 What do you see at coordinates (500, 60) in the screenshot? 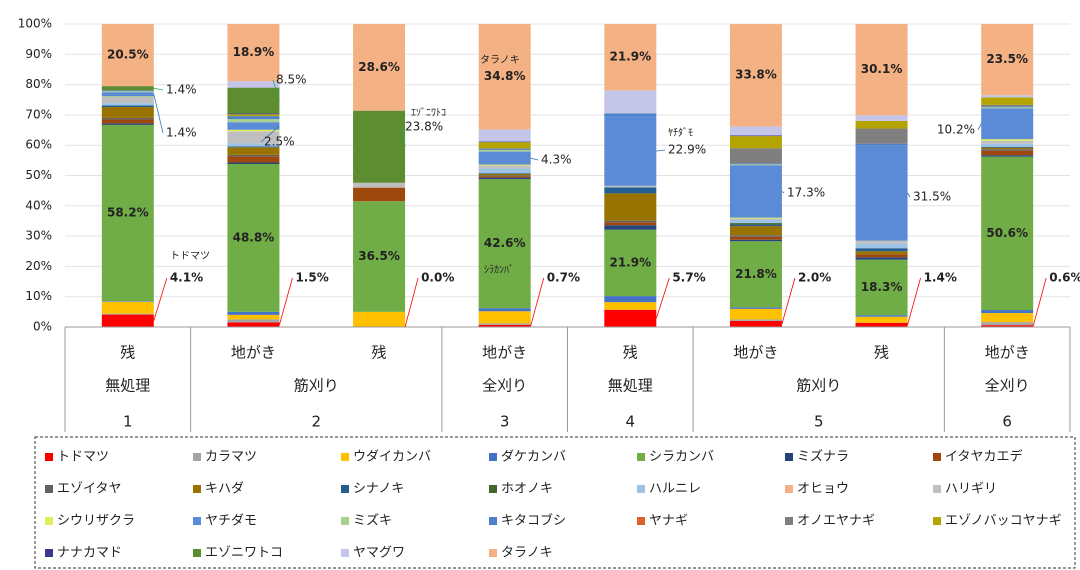
I see `annotation: タラノキ` at bounding box center [500, 60].